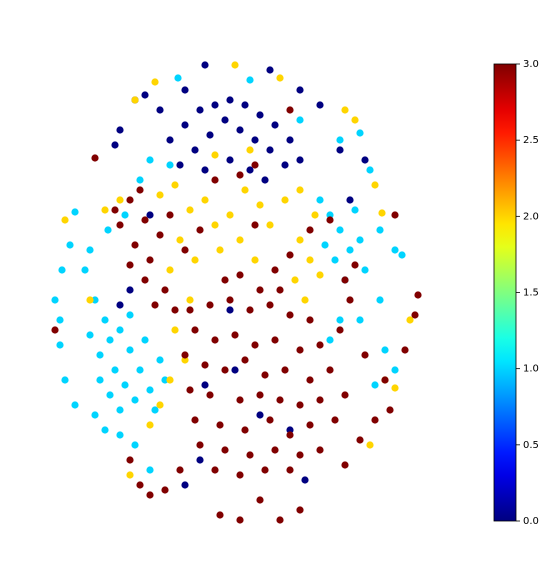 This screenshot has width=548, height=587. I want to click on colorbar-tick-label: 1.0, so click(531, 369).